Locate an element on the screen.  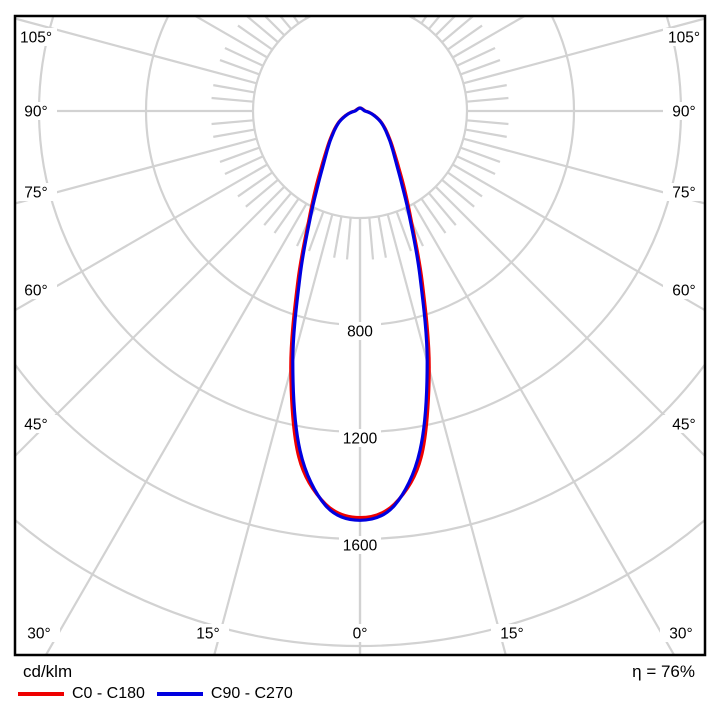
angle-label-right-75°-bg is located at coordinates (683, 192).